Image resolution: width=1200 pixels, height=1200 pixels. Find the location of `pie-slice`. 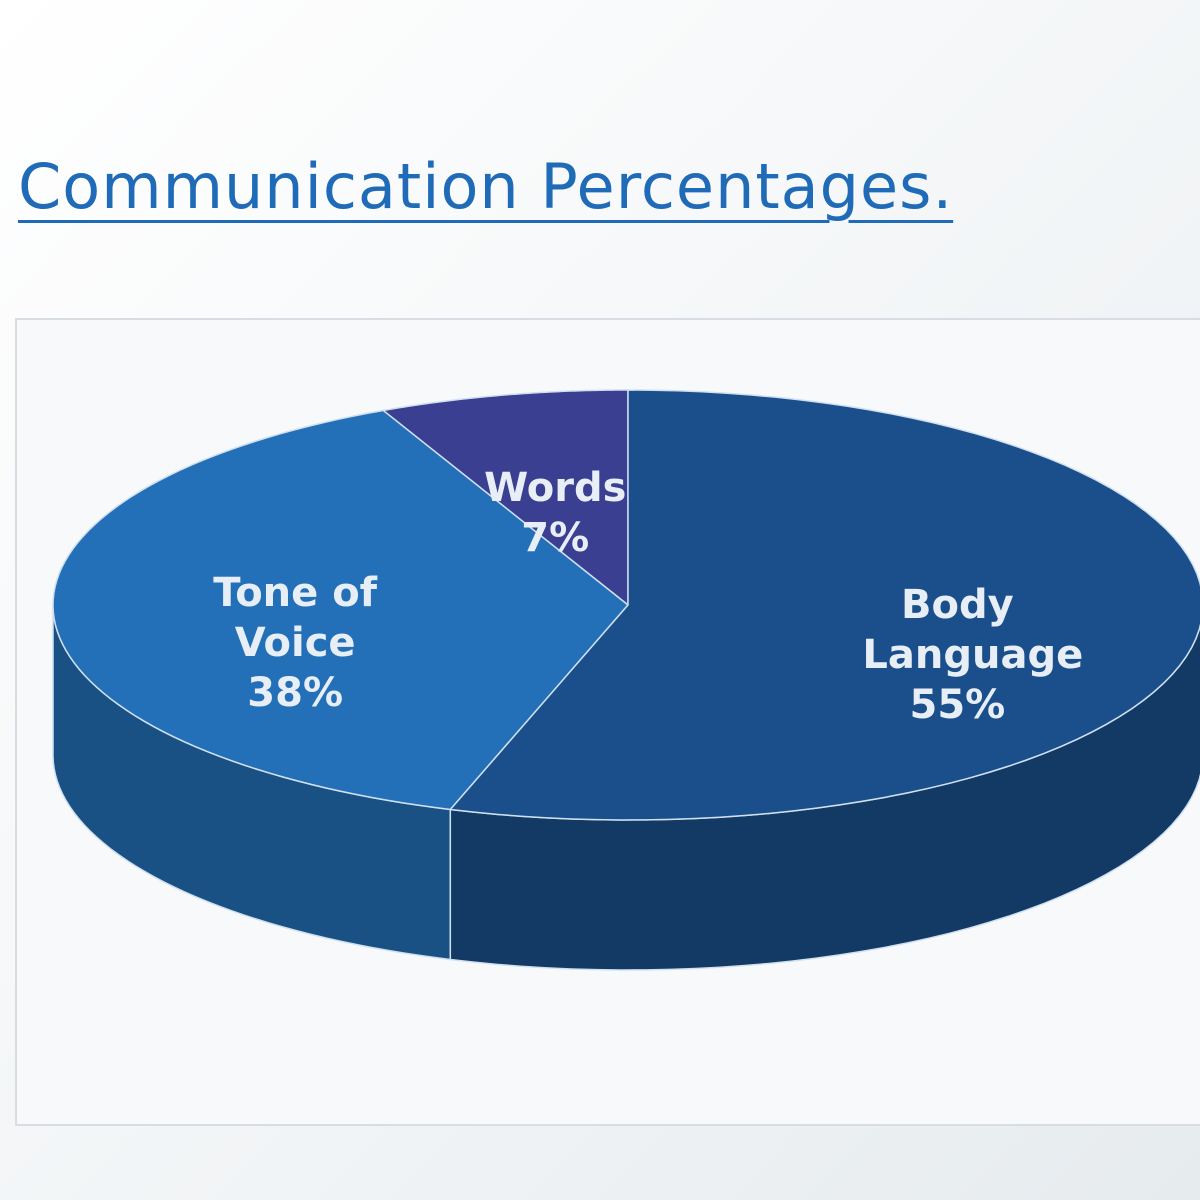

pie-slice is located at coordinates (505, 498).